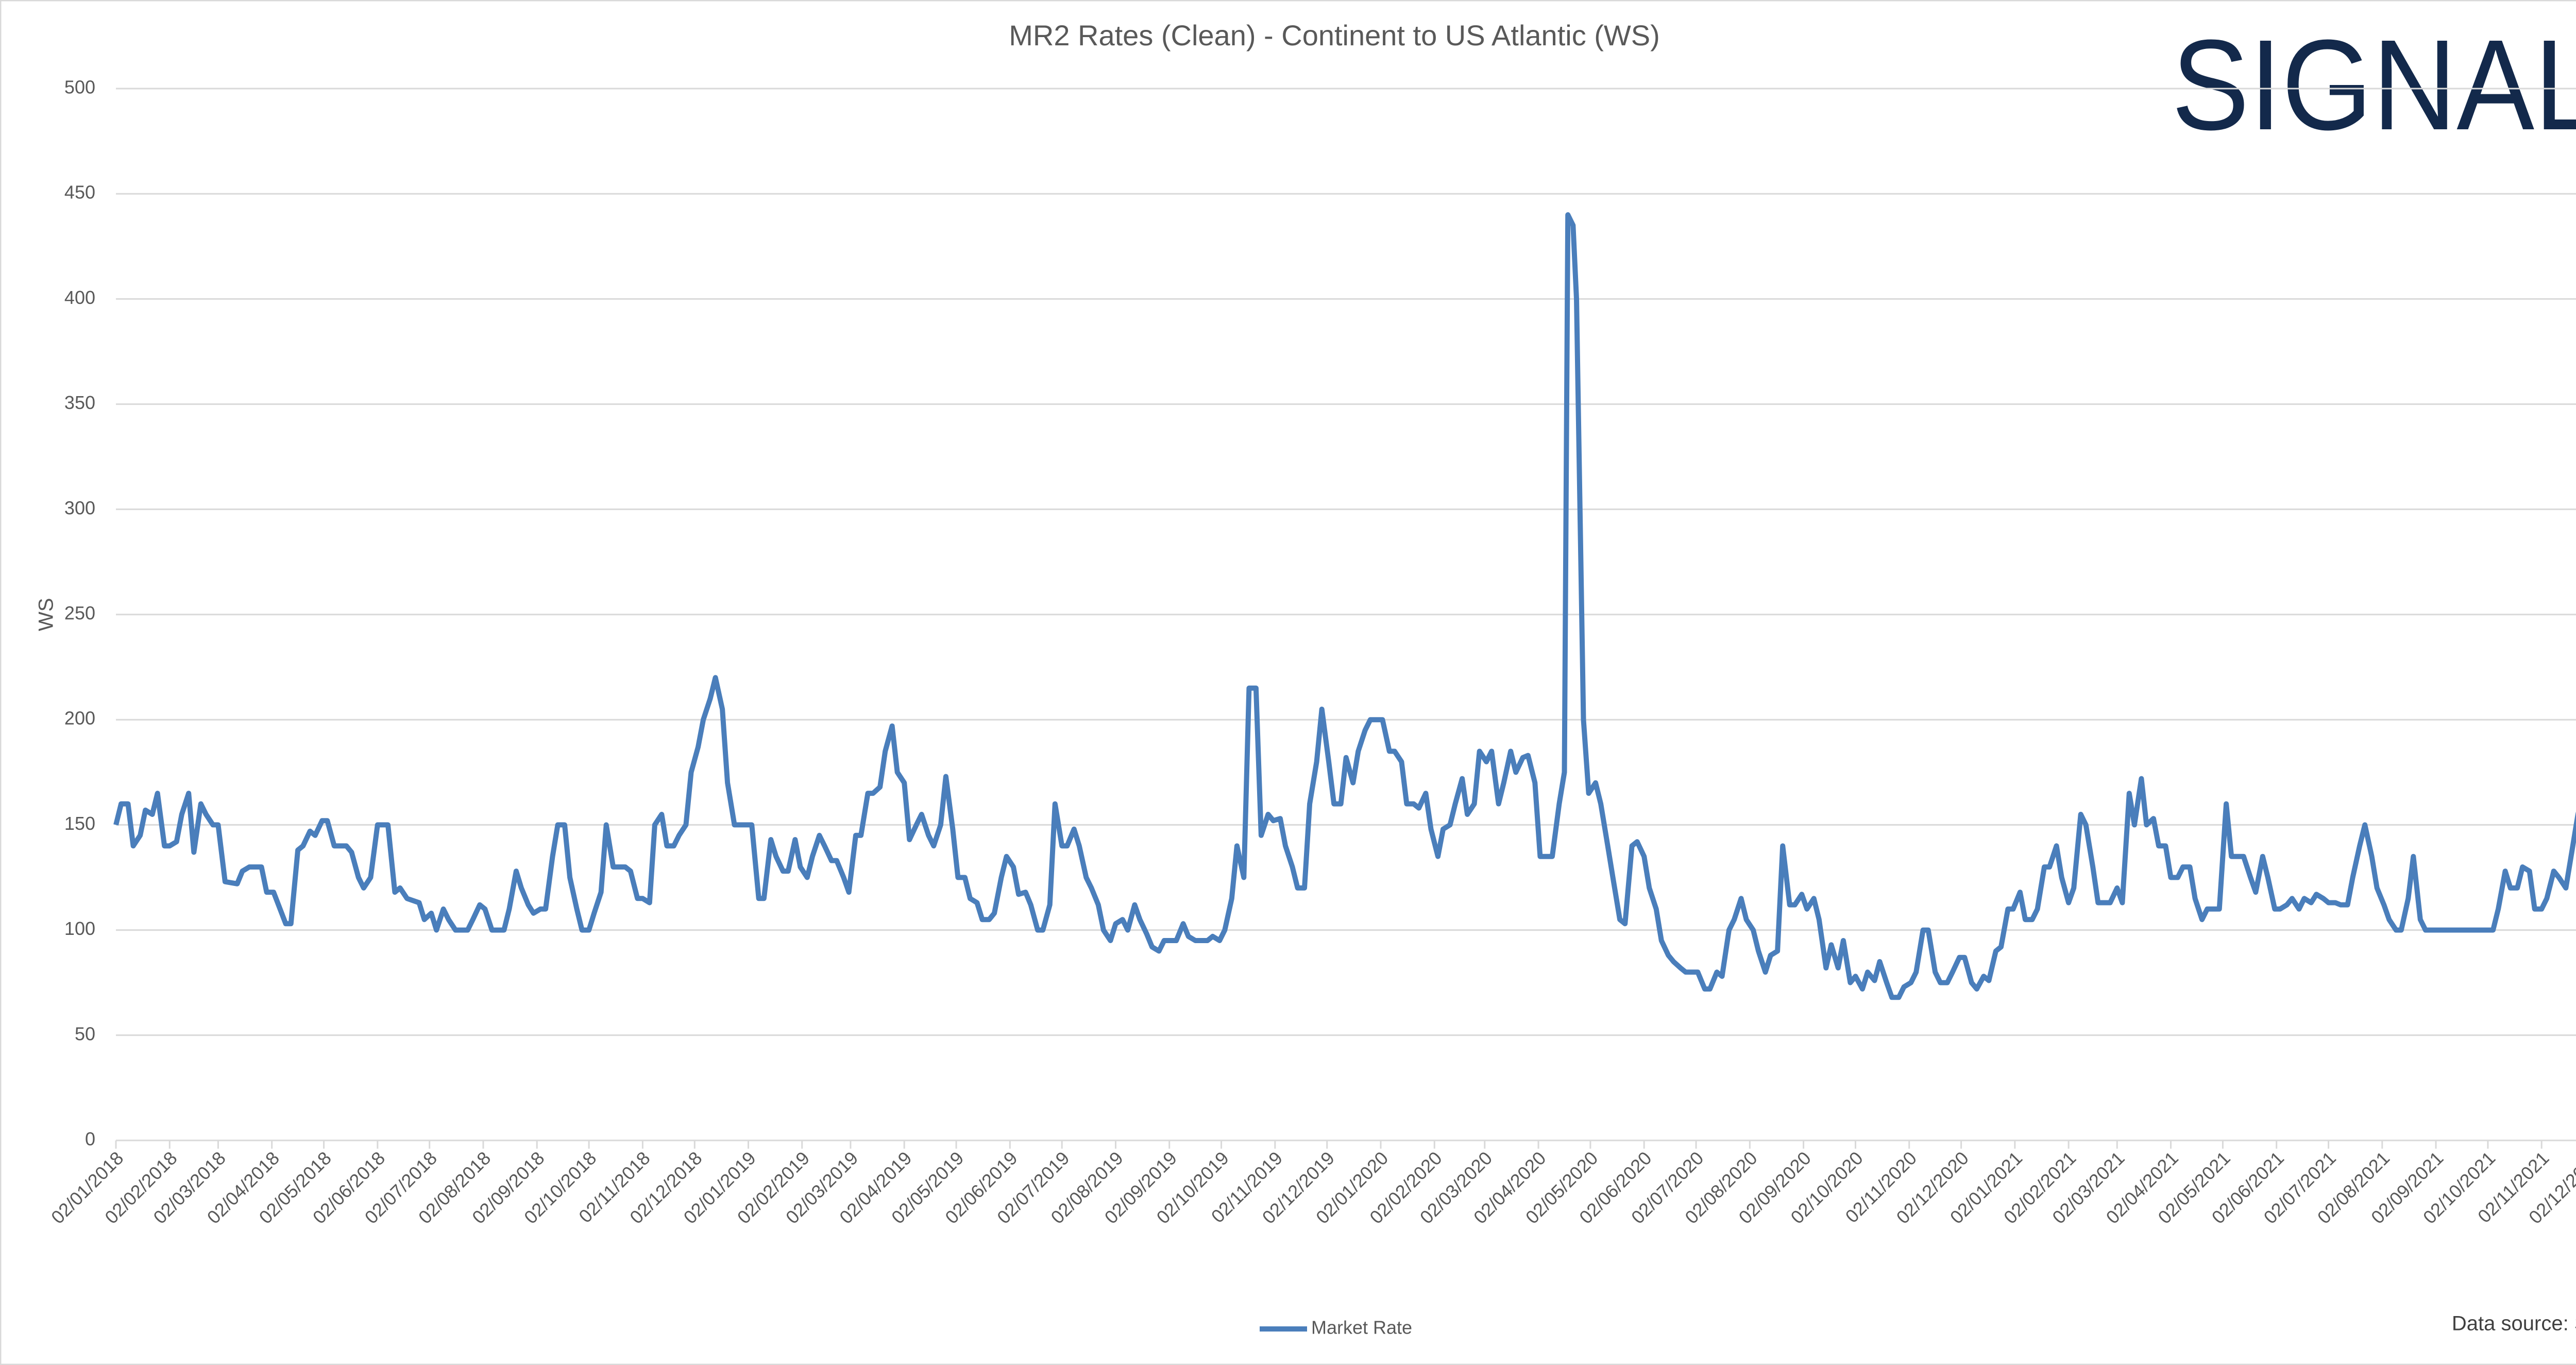  I want to click on y-tick-label: 450, so click(79, 192).